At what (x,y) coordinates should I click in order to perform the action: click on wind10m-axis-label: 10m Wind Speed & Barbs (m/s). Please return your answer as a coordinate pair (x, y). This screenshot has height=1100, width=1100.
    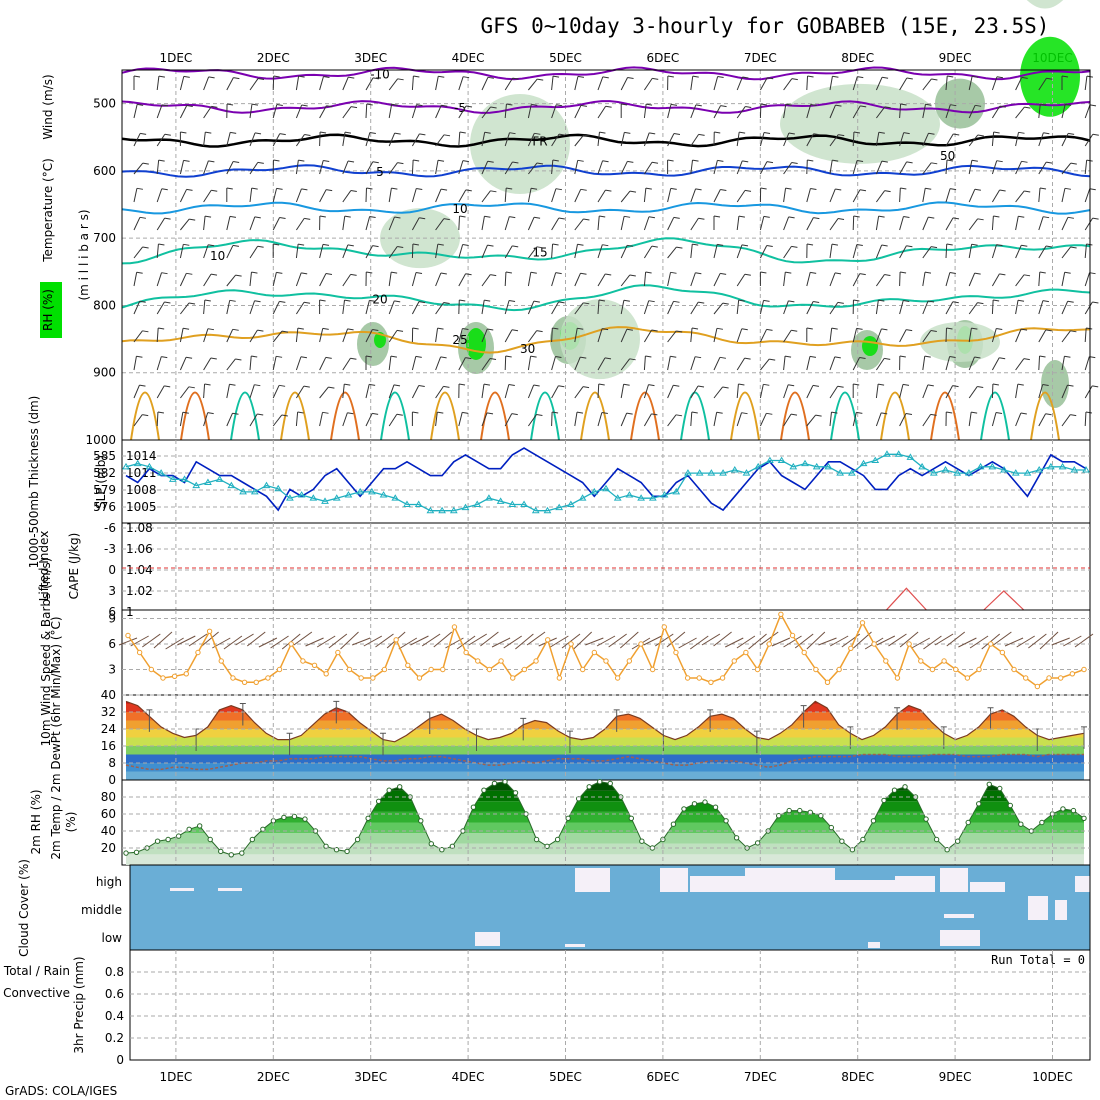
    Looking at the image, I should click on (46, 652).